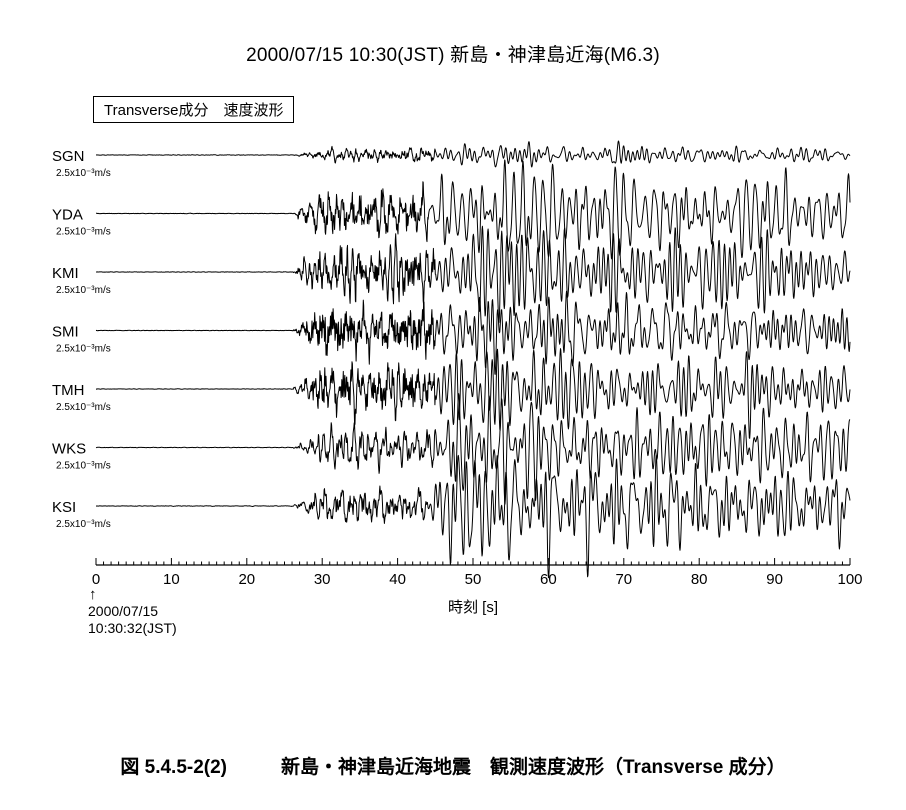 Image resolution: width=906 pixels, height=810 pixels. I want to click on station-label-wks: WKS, so click(69, 449).